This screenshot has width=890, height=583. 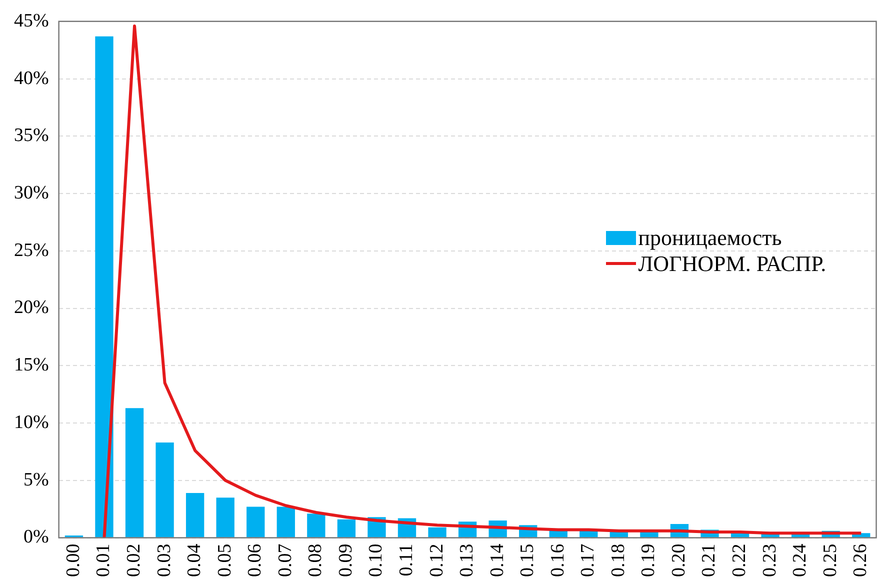 What do you see at coordinates (709, 560) in the screenshot?
I see `x-tick-label: 0.21` at bounding box center [709, 560].